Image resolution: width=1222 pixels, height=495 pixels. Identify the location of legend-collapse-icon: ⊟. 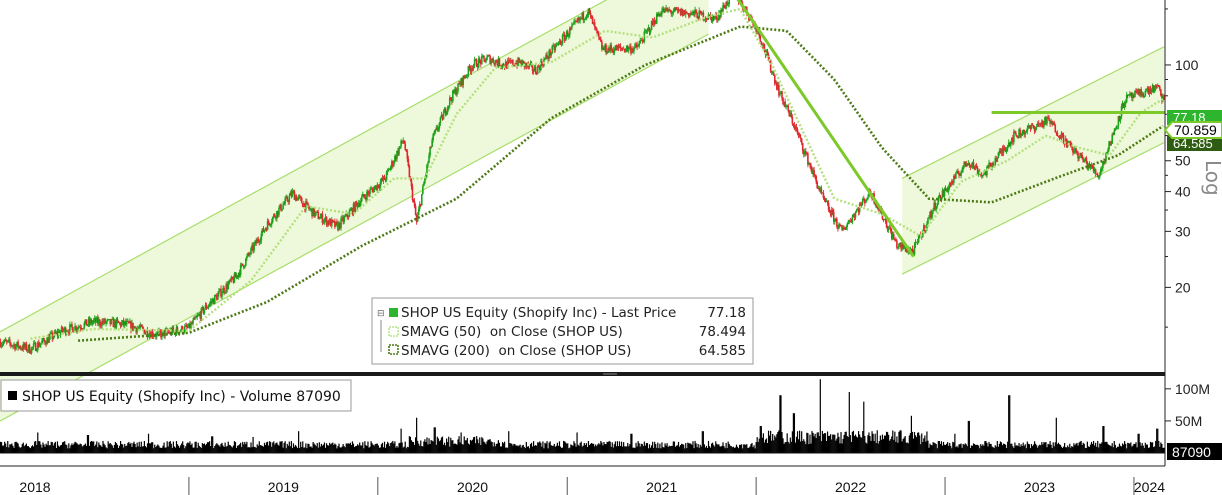
(381, 314).